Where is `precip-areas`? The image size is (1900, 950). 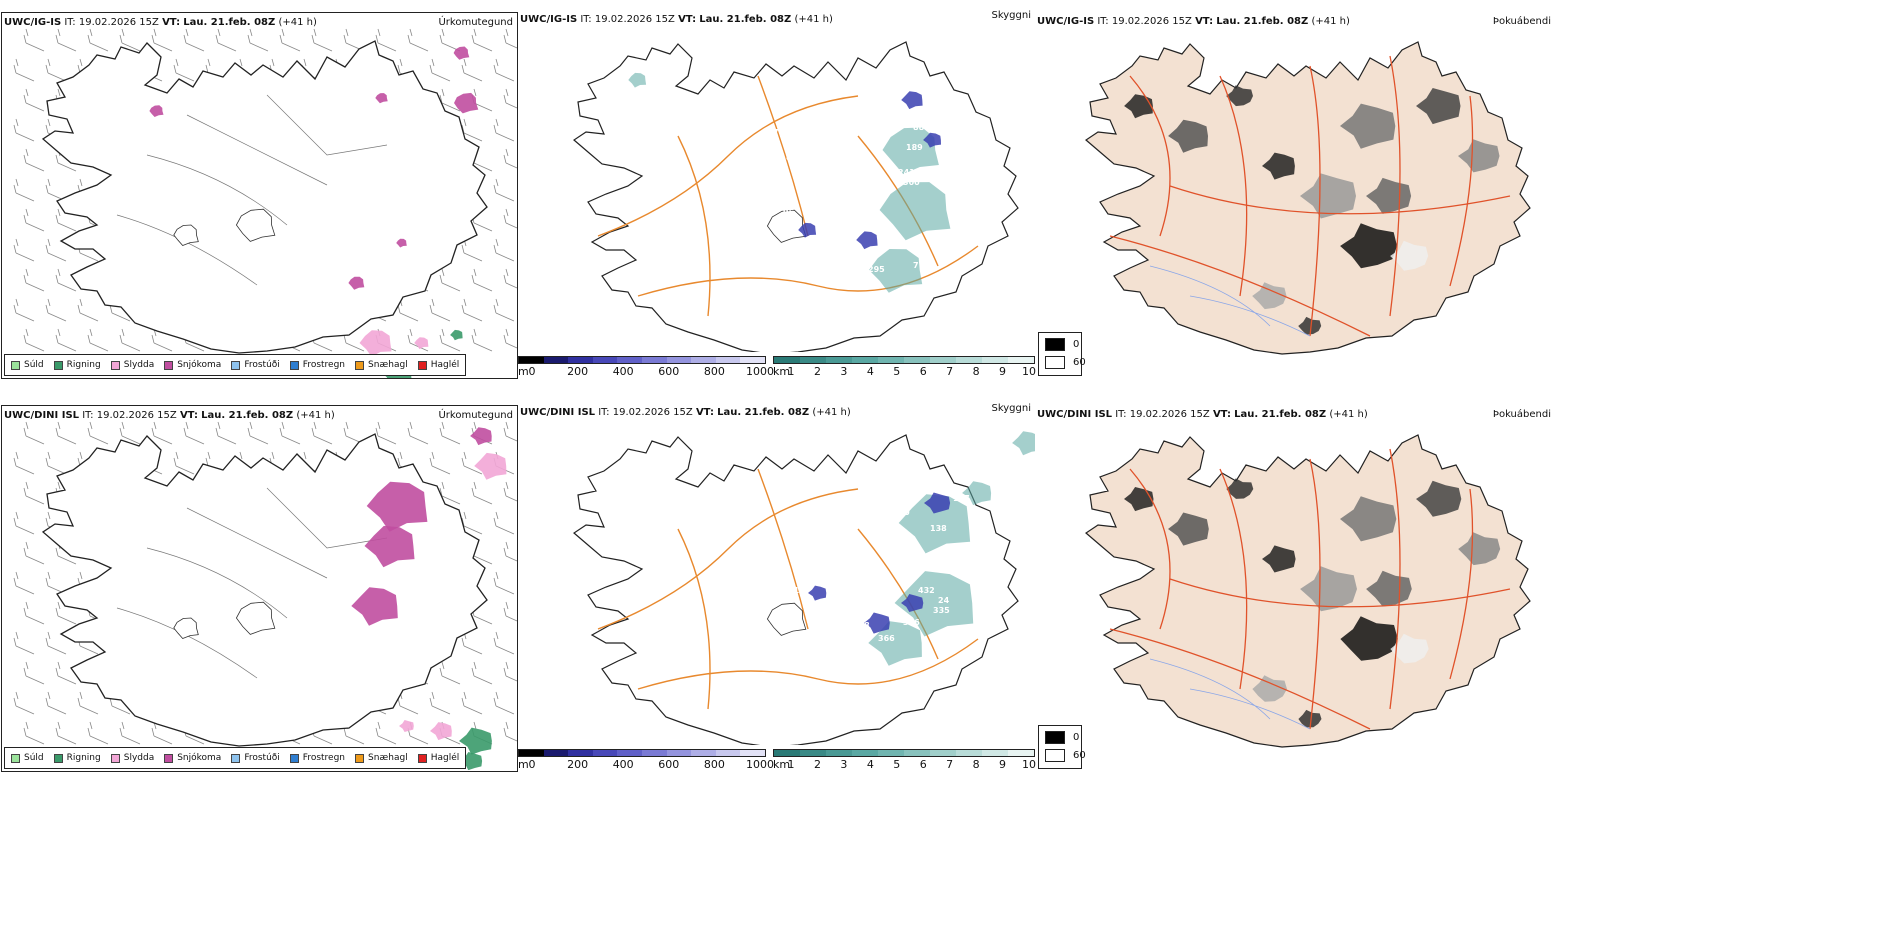
precip-areas is located at coordinates (429, 599).